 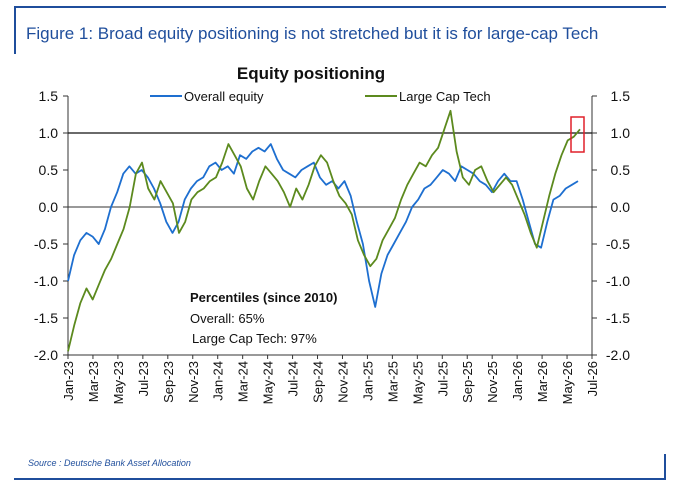 I want to click on percentile-tech: Large Cap Tech: 97%, so click(x=254, y=338).